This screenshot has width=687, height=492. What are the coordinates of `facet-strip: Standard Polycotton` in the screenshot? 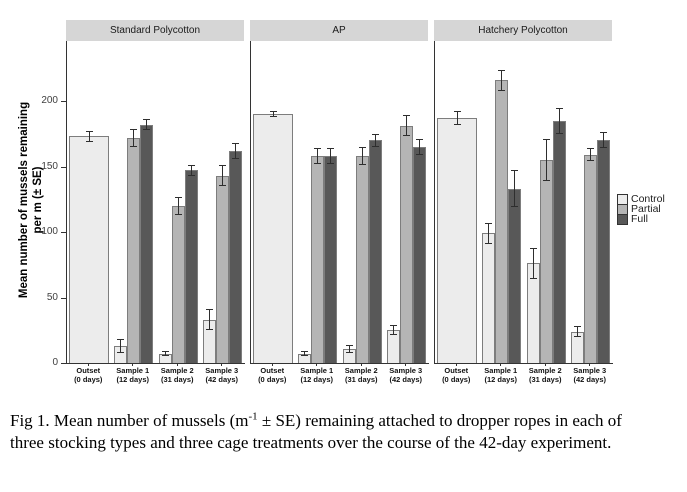 It's located at (155, 30).